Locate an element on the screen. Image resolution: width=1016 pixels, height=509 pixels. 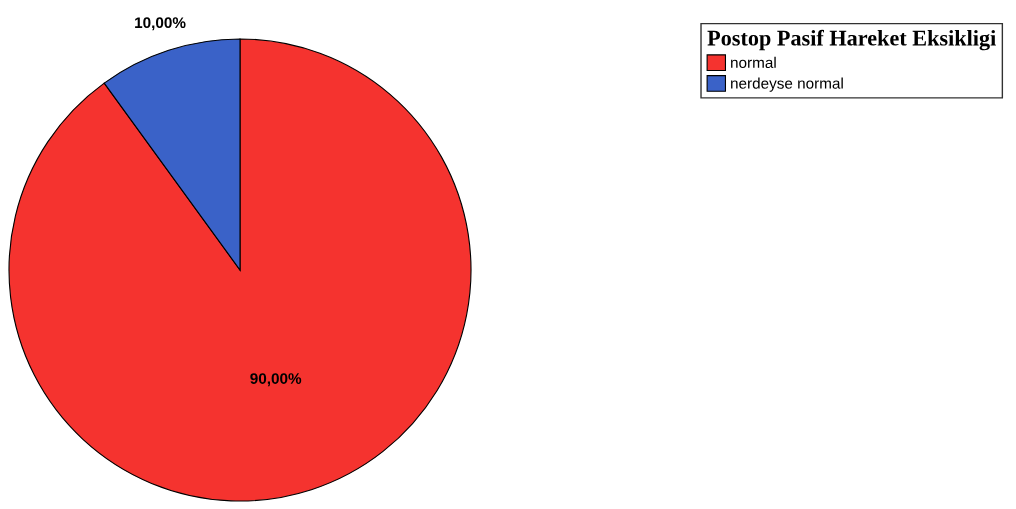
legend-title: Postop Pasif Hareket Eksikligi is located at coordinates (851, 40).